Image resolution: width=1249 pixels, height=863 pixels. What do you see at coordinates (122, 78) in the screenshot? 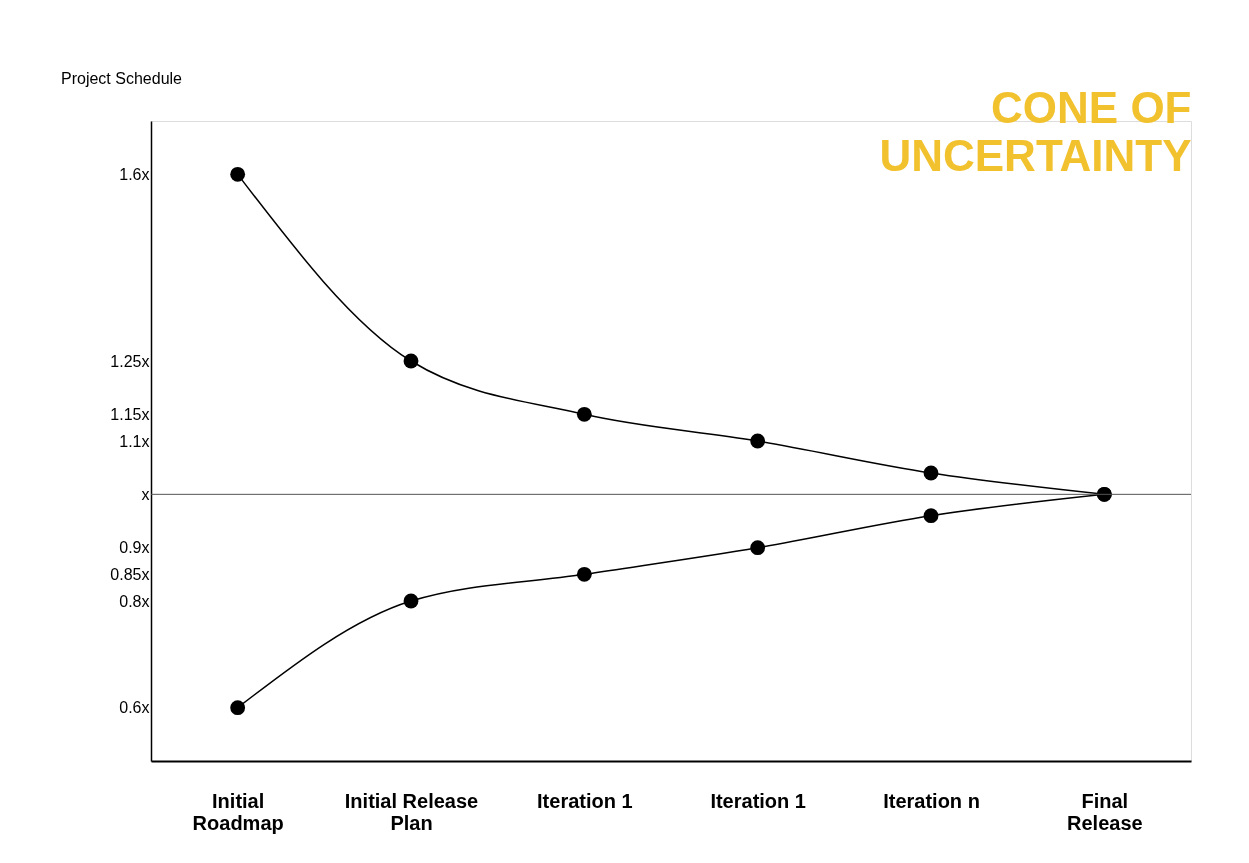
I see `y-axis-title: Project Schedule` at bounding box center [122, 78].